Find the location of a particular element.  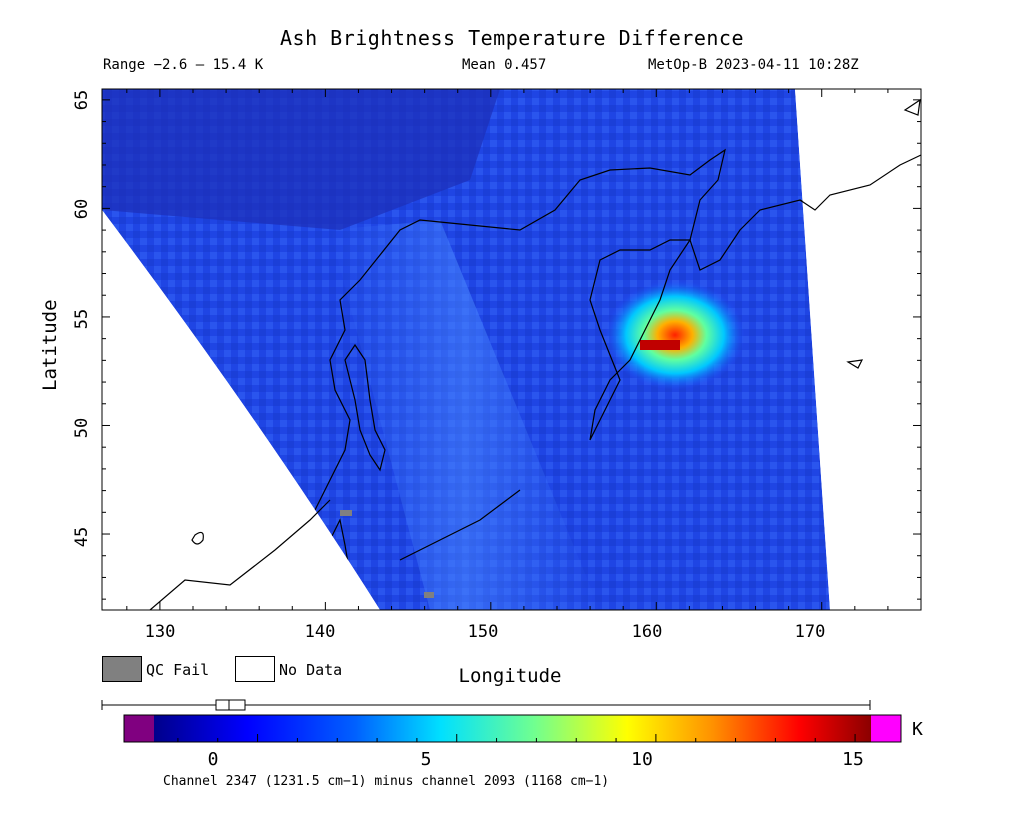

qc-fail-swatch is located at coordinates (122, 669).